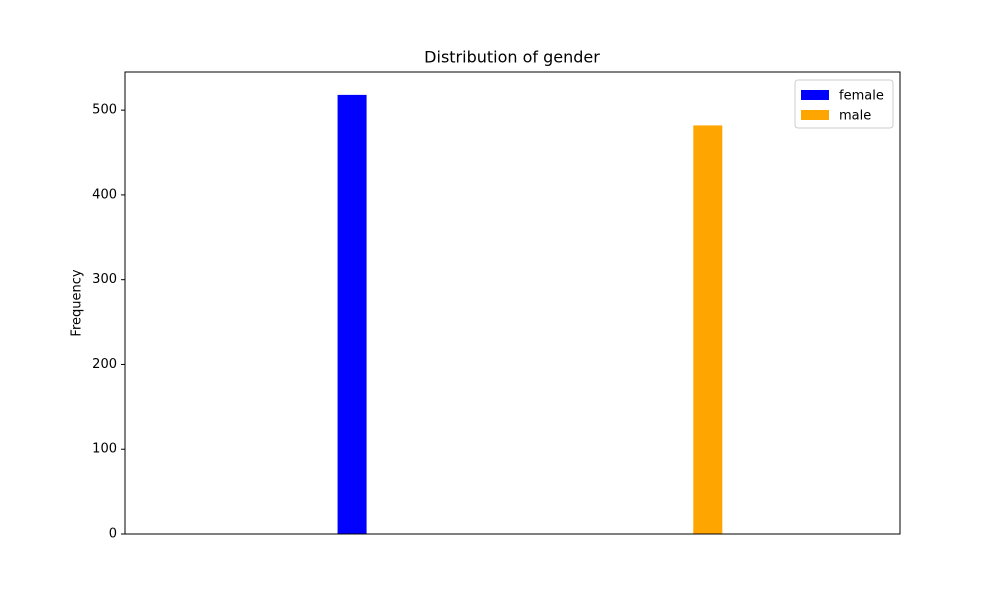 The image size is (1000, 600). Describe the element at coordinates (77, 302) in the screenshot. I see `y-axis-label: Frequency` at that location.